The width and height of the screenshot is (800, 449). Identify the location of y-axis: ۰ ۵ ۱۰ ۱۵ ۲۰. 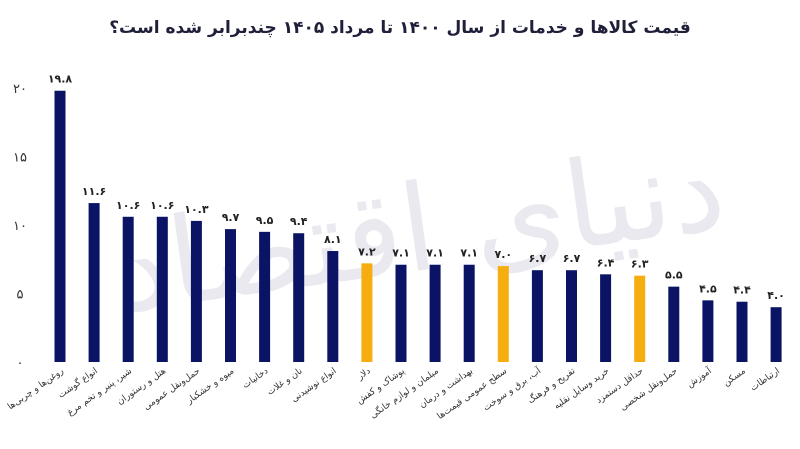
(20, 226).